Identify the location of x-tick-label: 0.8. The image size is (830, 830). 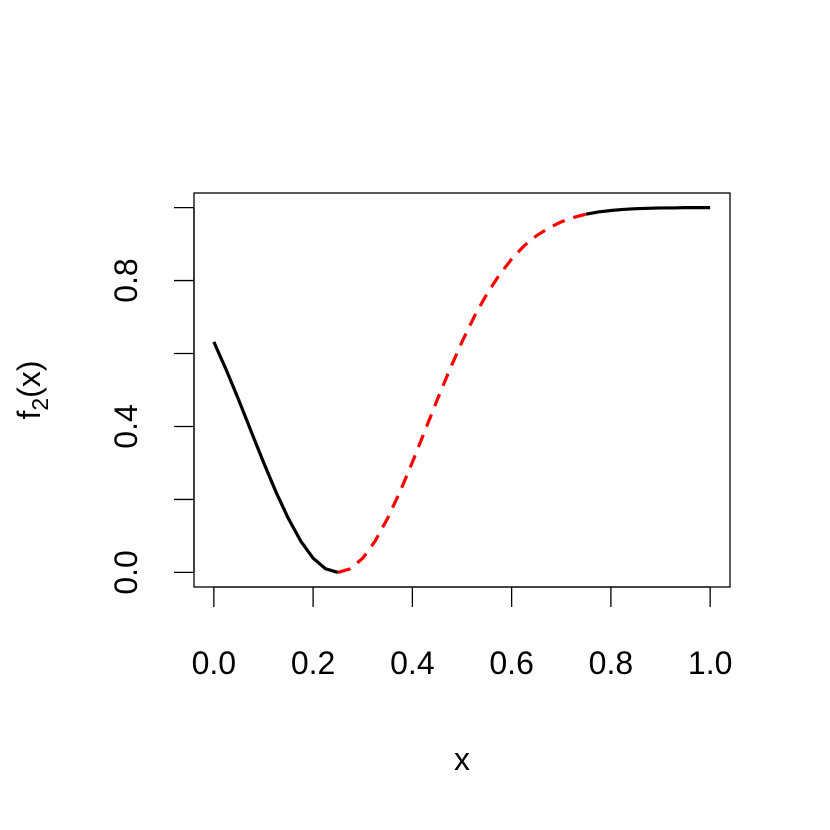
(611, 663).